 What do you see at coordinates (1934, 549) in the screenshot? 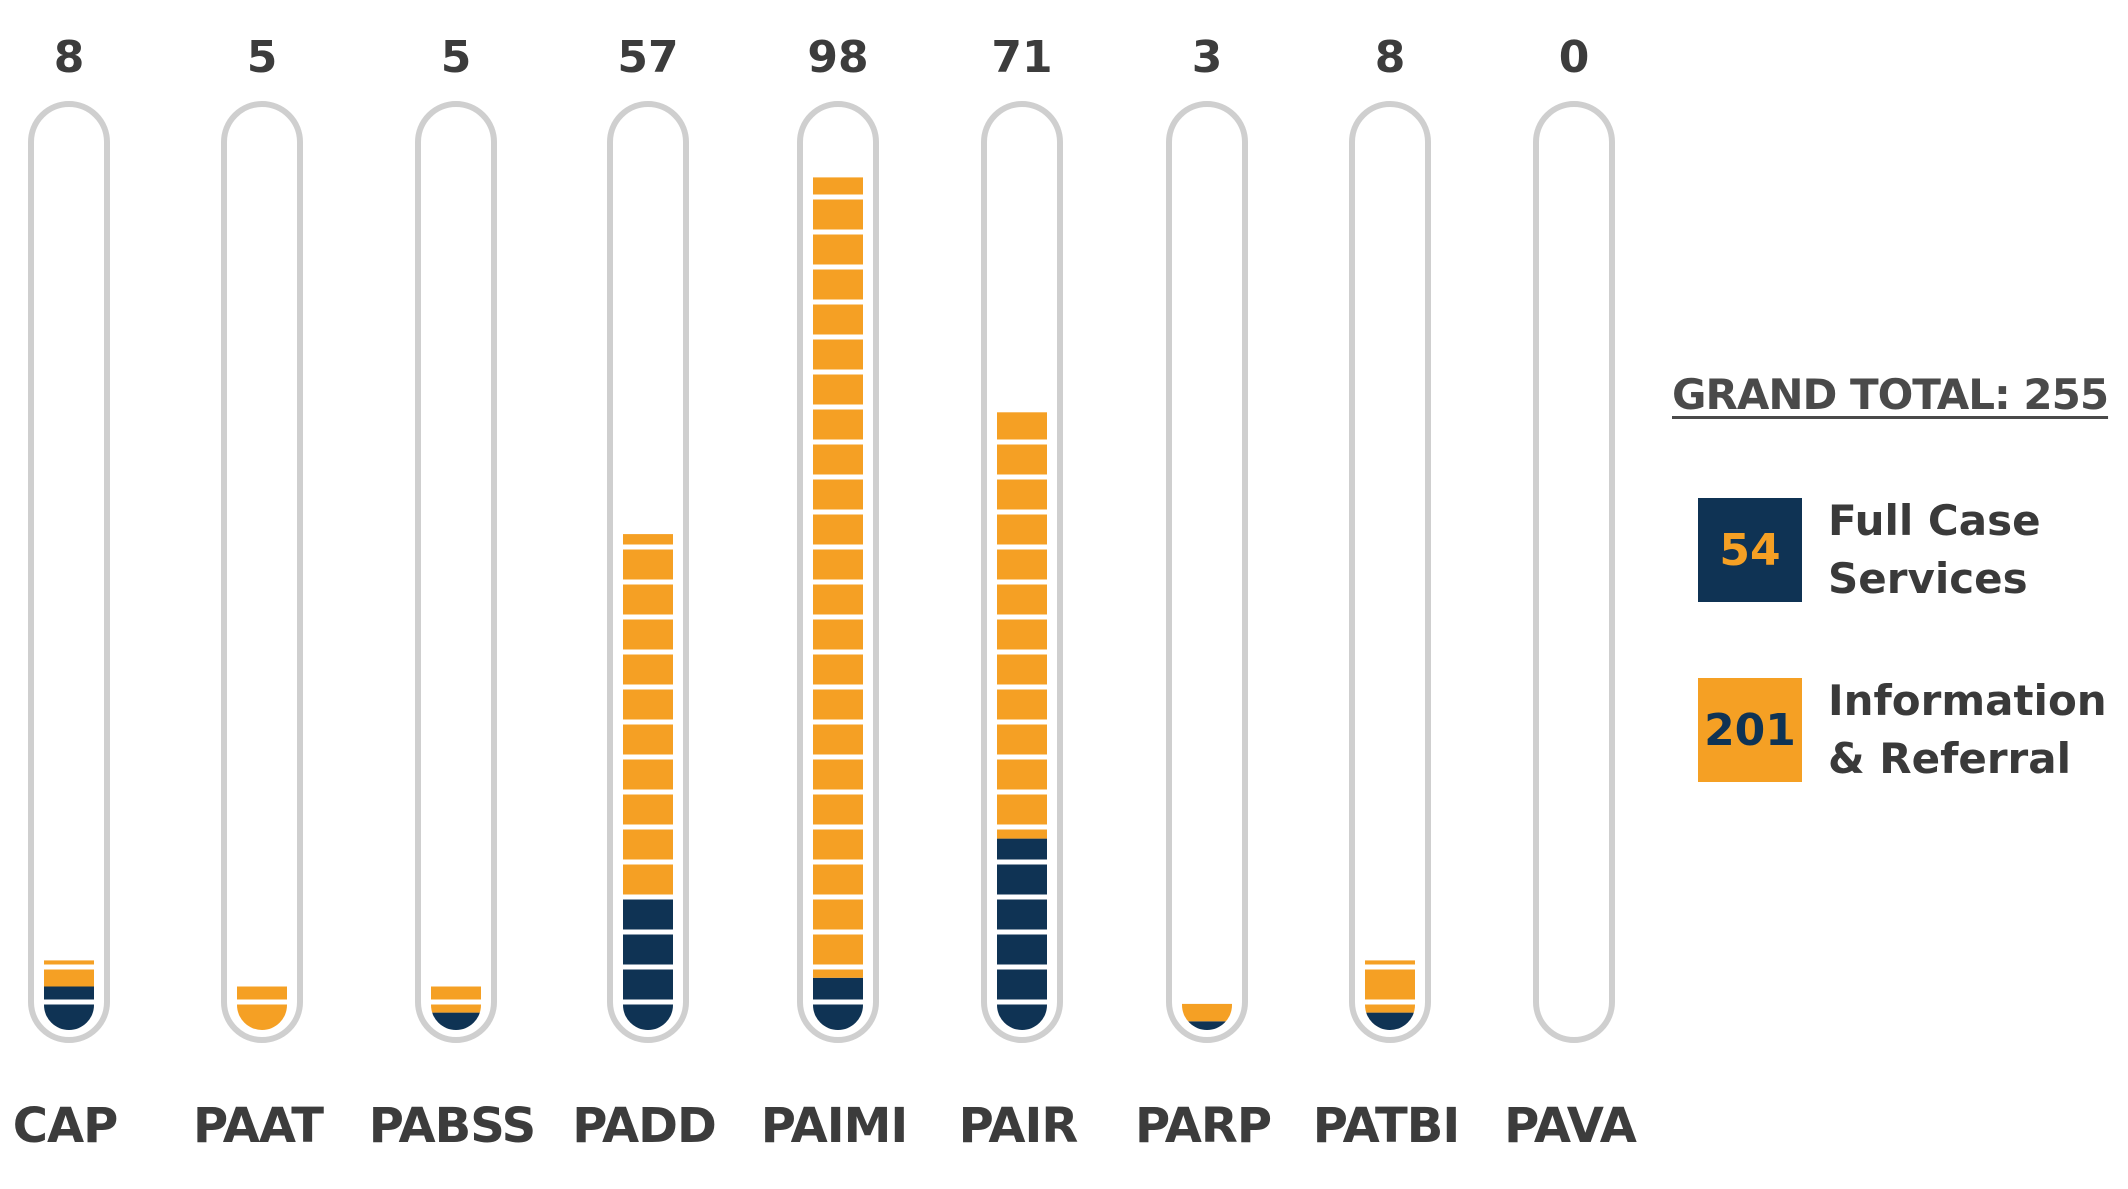
I see `full-case-label: Full Case Services` at bounding box center [1934, 549].